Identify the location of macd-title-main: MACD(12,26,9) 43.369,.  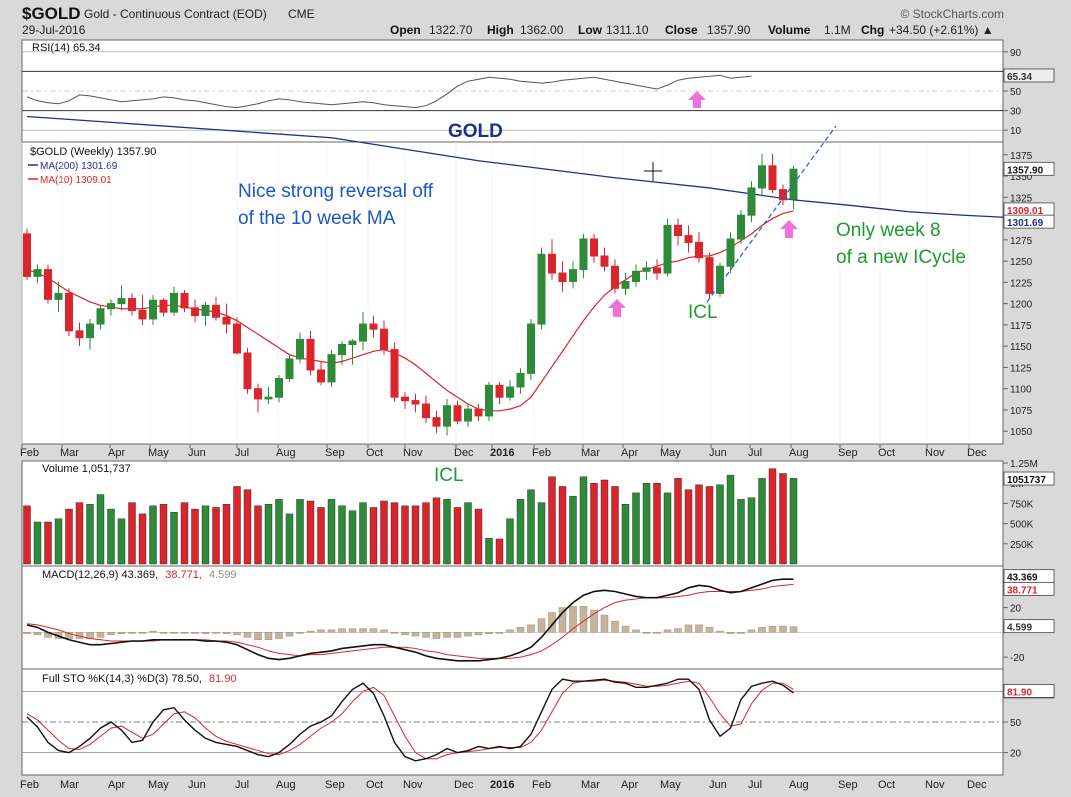
(100, 575).